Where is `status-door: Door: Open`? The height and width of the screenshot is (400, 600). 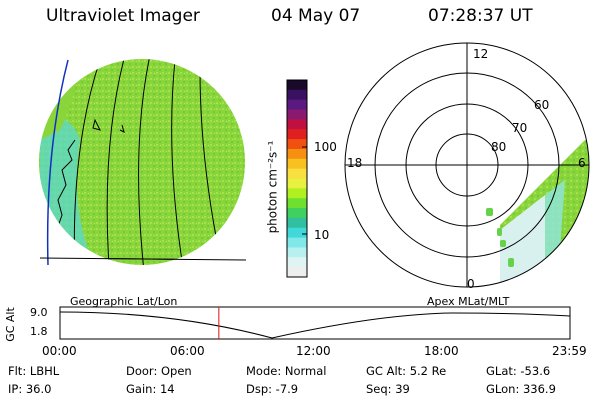 status-door: Door: Open is located at coordinates (159, 371).